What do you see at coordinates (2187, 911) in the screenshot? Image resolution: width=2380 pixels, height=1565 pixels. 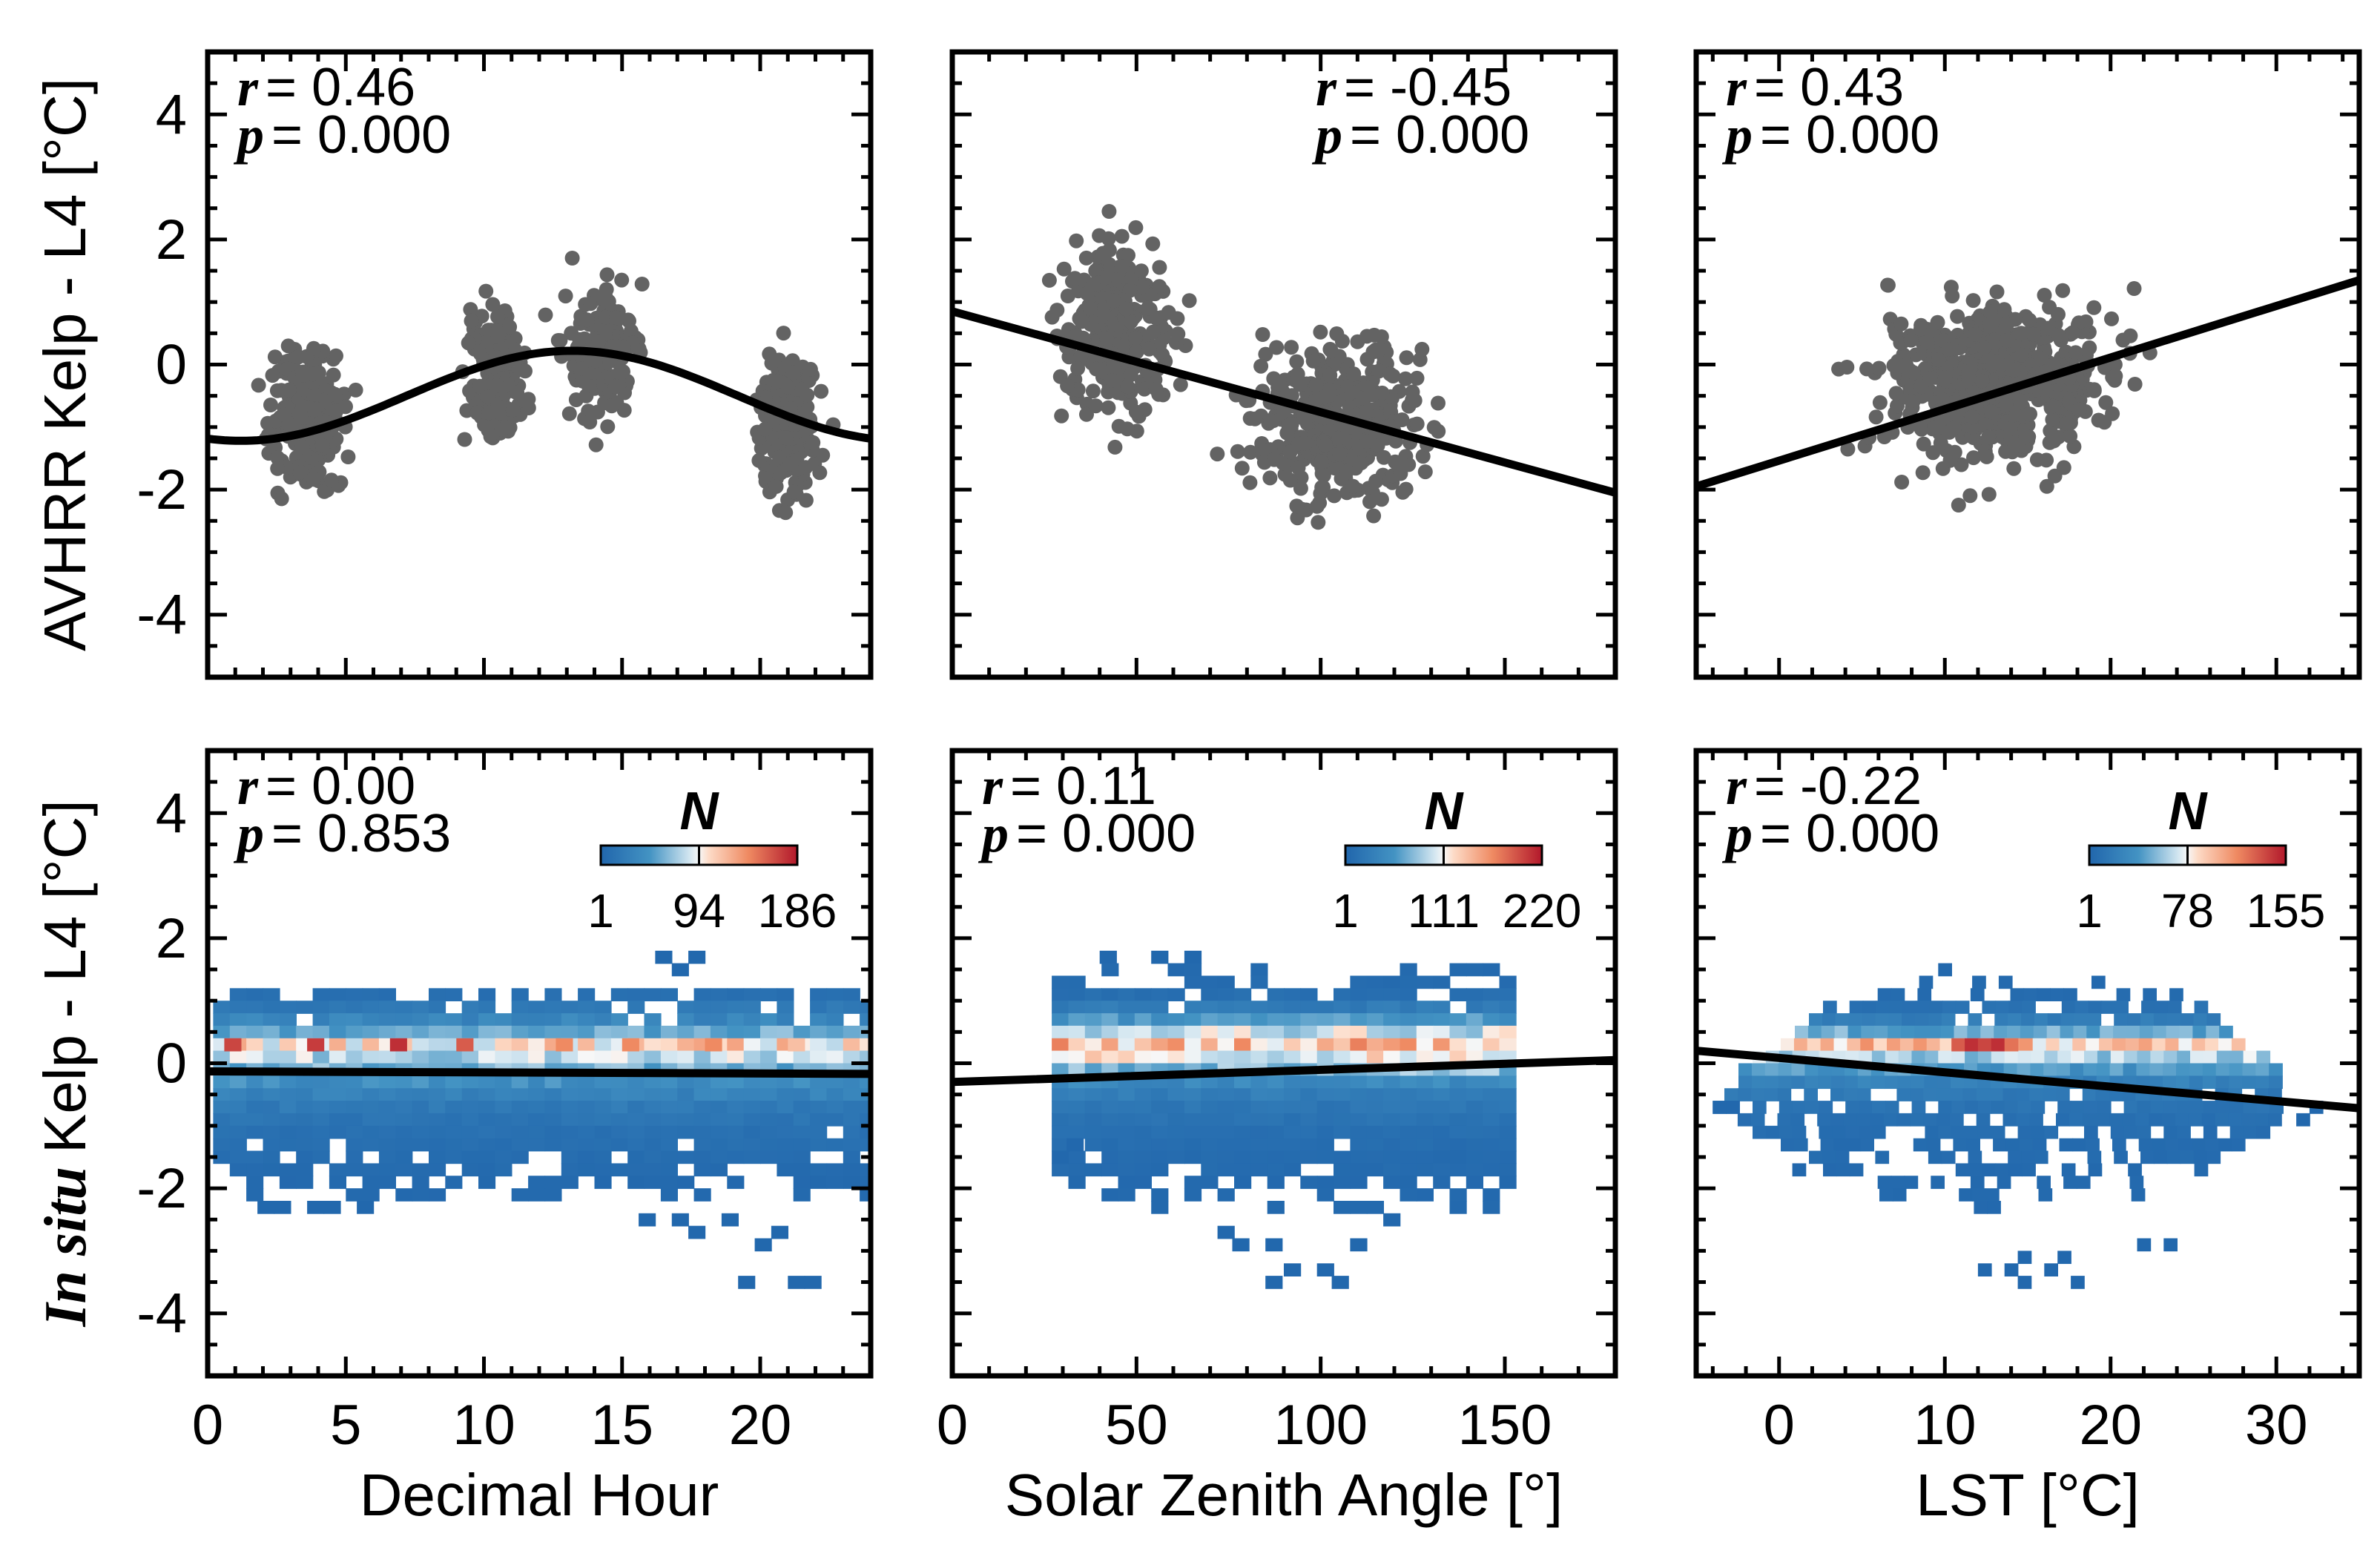 I see `colorbar-tick-label: 78` at bounding box center [2187, 911].